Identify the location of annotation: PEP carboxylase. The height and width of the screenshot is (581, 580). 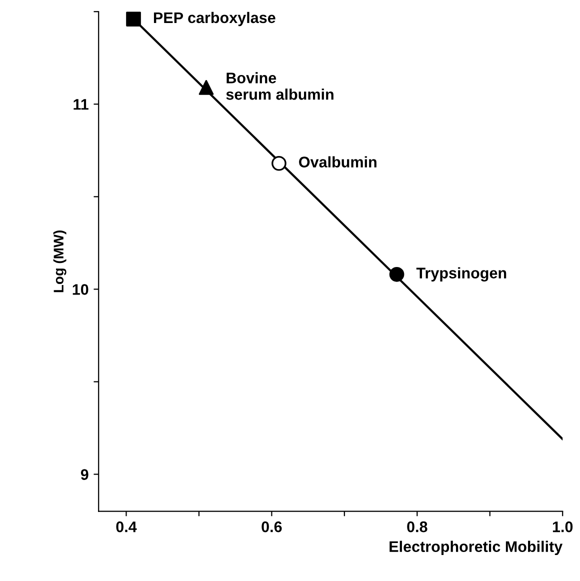
(215, 19).